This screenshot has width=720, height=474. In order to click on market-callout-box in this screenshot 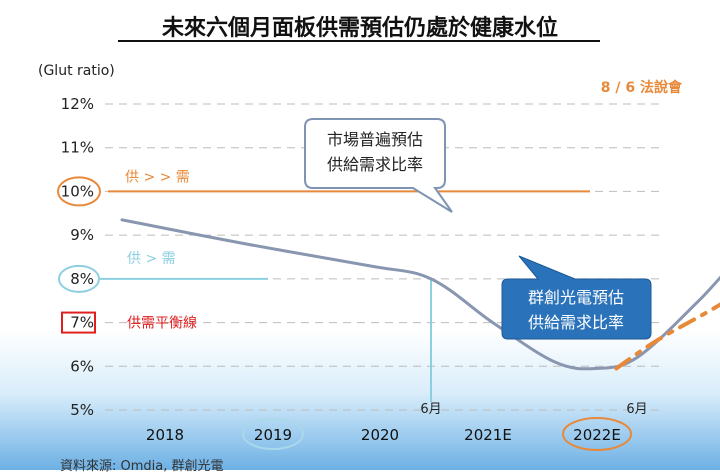, I will do `click(378, 165)`.